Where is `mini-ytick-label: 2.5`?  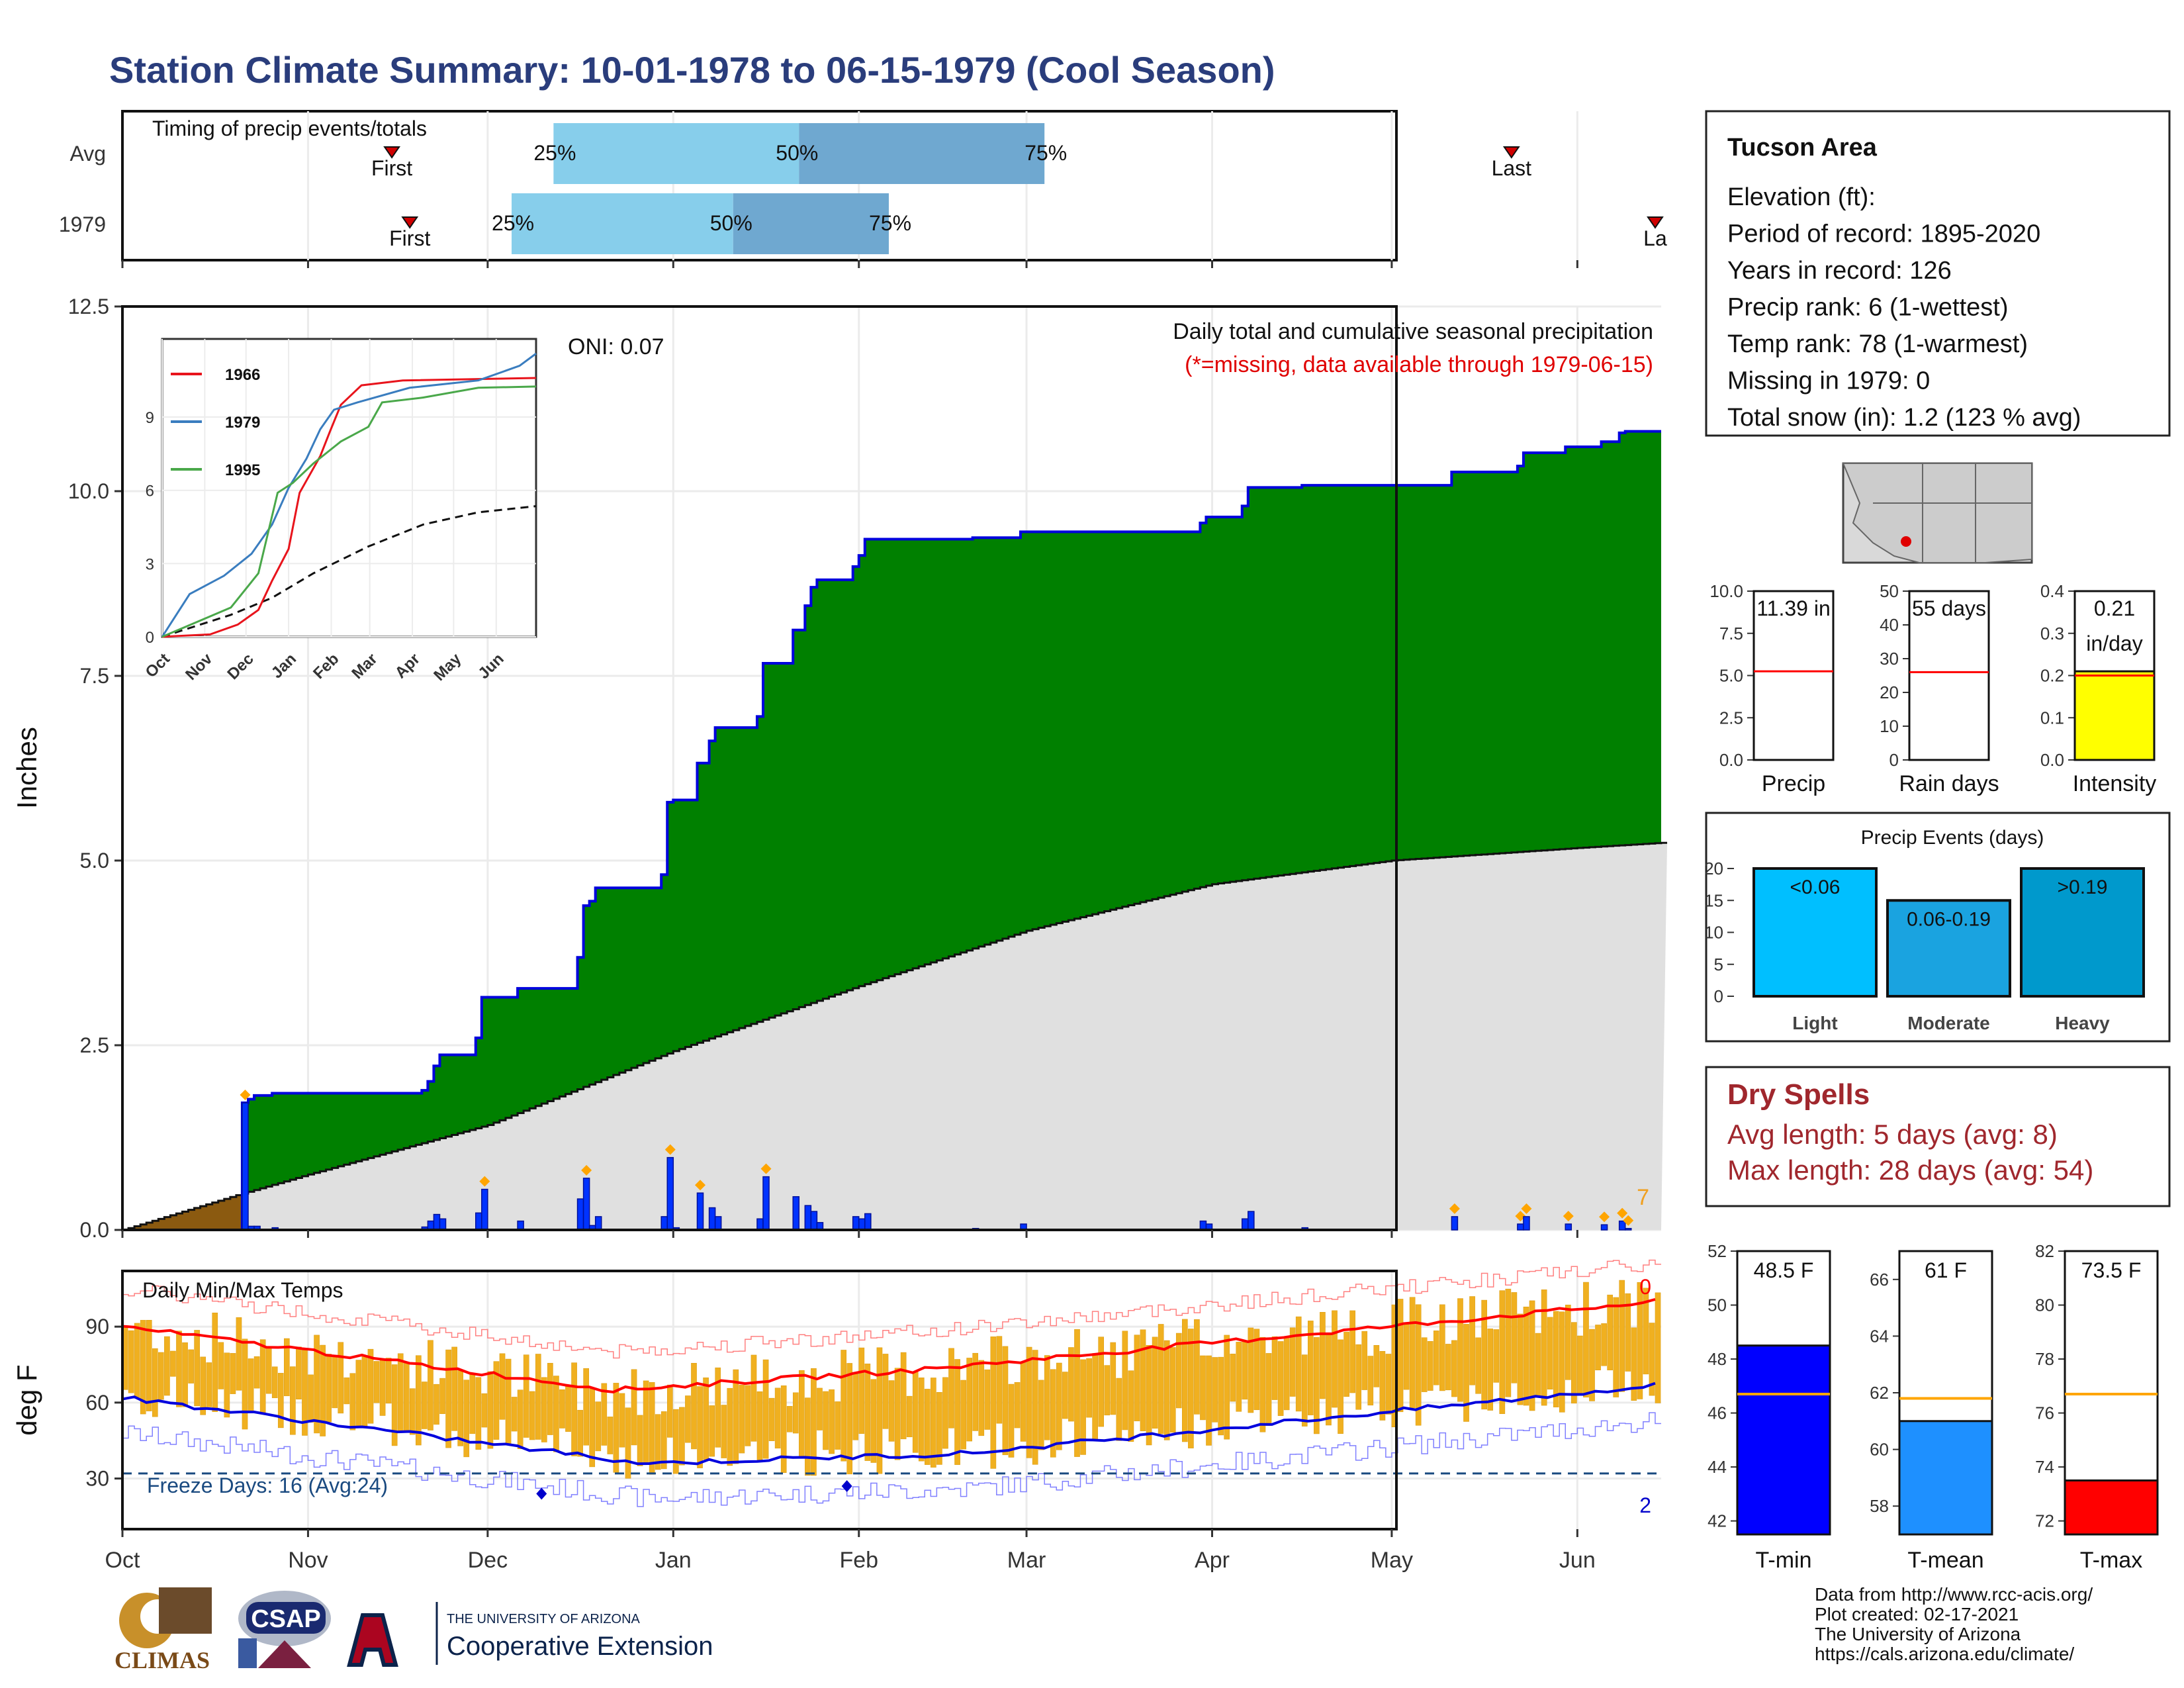 mini-ytick-label: 2.5 is located at coordinates (1731, 717).